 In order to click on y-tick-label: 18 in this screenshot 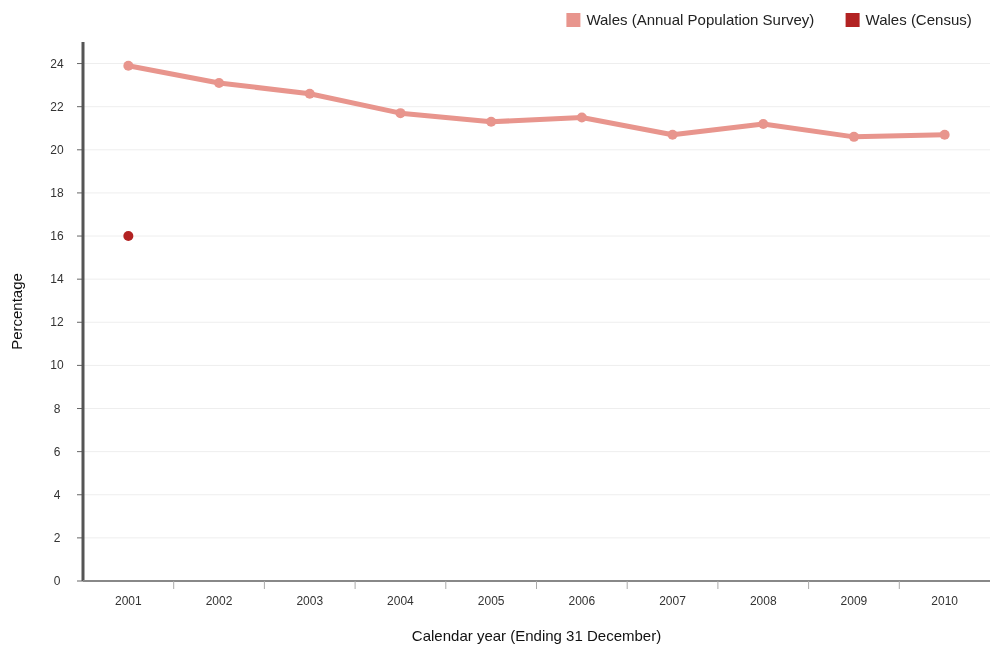, I will do `click(57, 192)`.